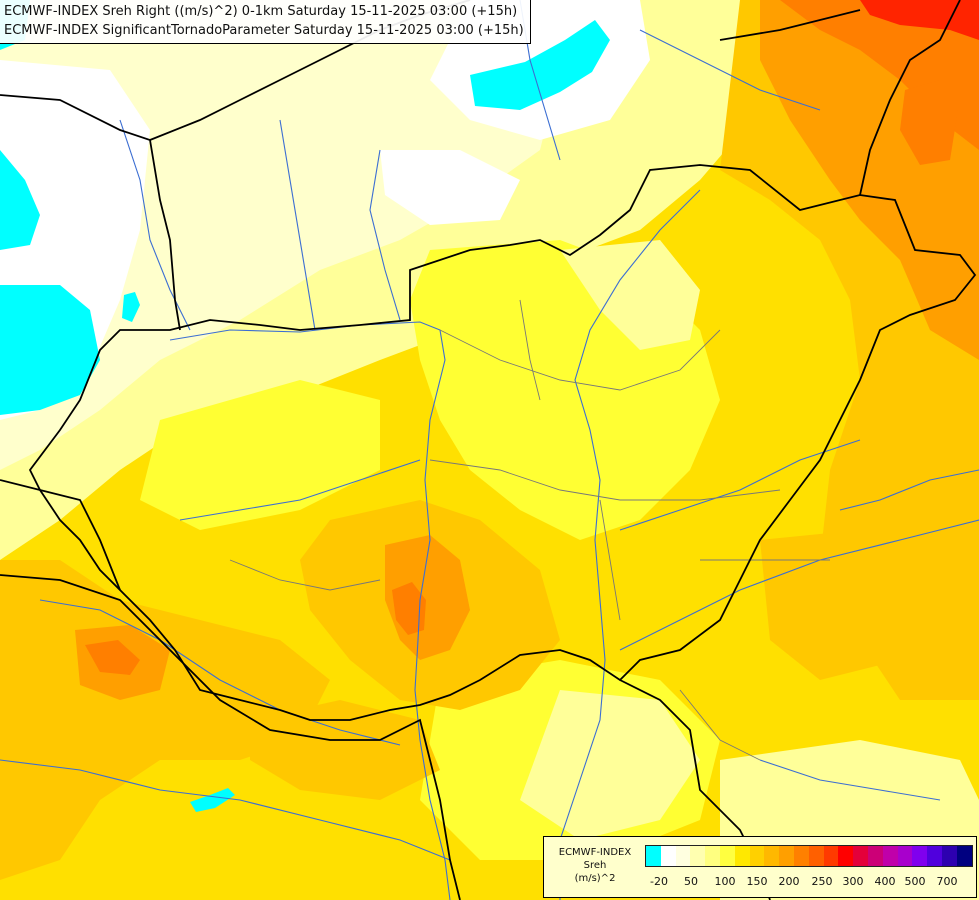 The width and height of the screenshot is (979, 900). What do you see at coordinates (297, 225) in the screenshot?
I see `river-vah` at bounding box center [297, 225].